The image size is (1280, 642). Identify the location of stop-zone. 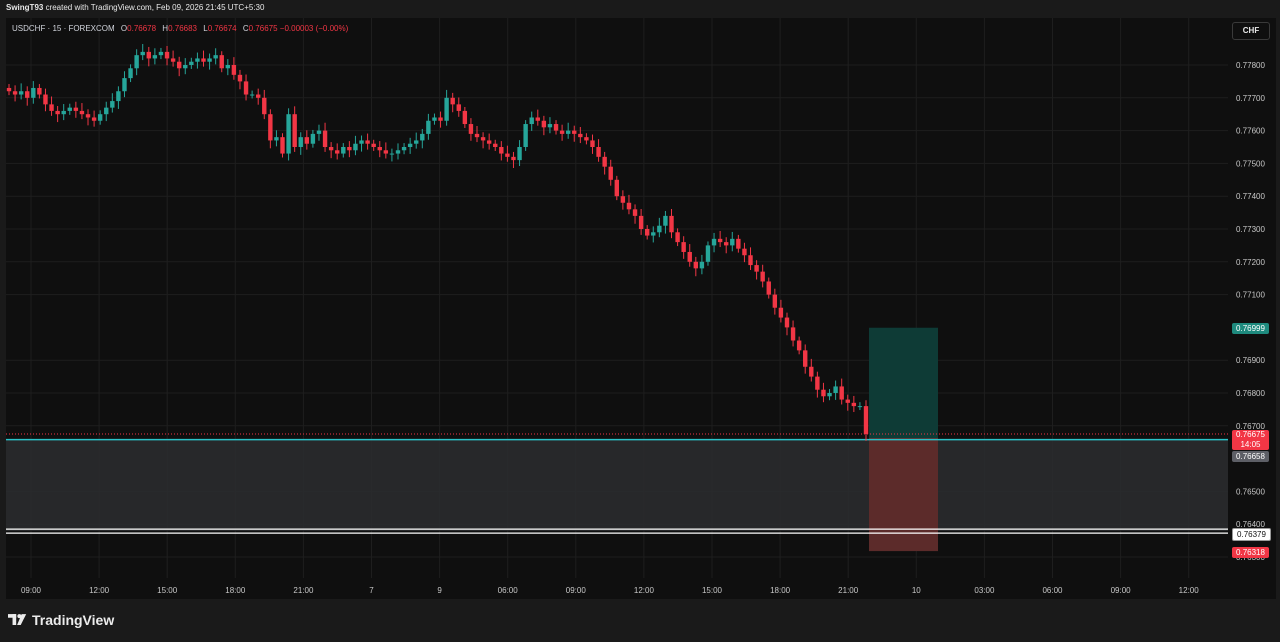
(903, 495).